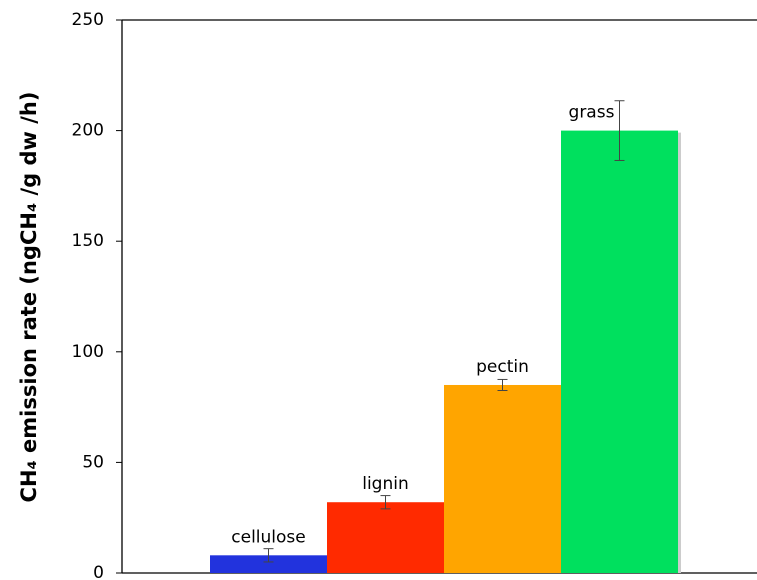 The height and width of the screenshot is (580, 757). I want to click on y-tick-label: 250, so click(88, 20).